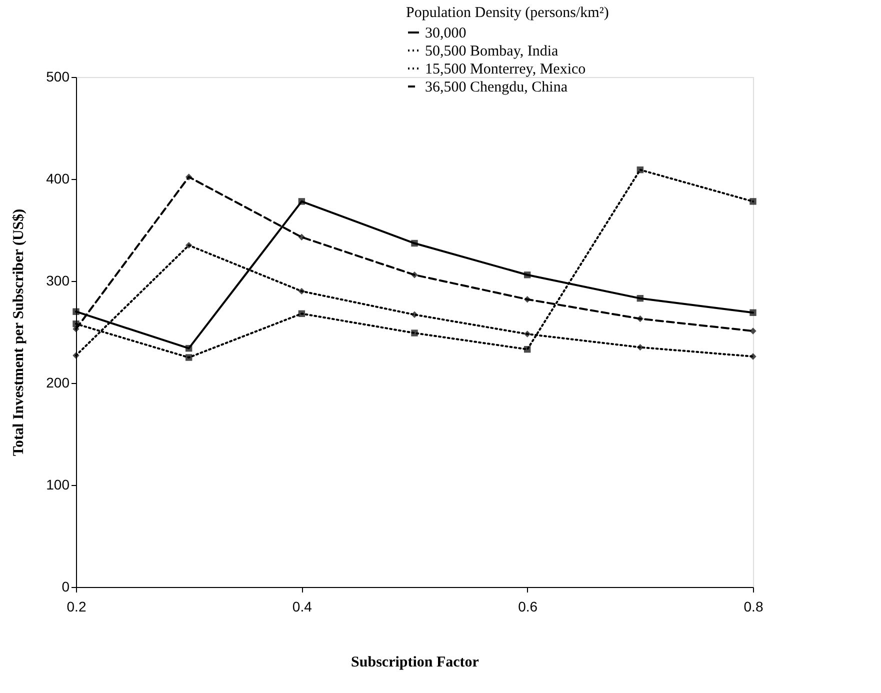 The image size is (881, 693). Describe the element at coordinates (76, 606) in the screenshot. I see `x-tick-label: 0.2` at that location.